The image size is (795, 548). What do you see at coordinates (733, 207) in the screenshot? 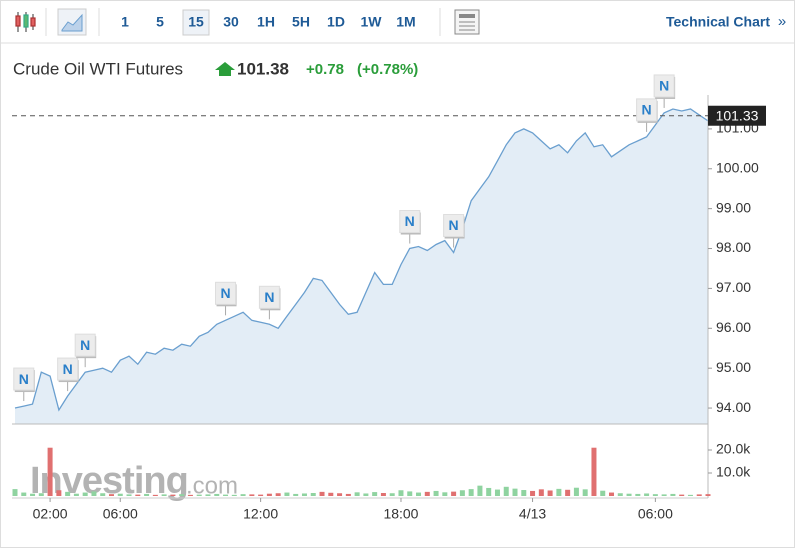
I see `y-tick-label: 99.00` at bounding box center [733, 207].